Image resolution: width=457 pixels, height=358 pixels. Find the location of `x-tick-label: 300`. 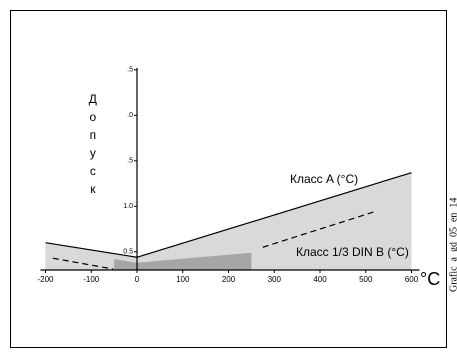

x-tick-label: 300 is located at coordinates (275, 279).